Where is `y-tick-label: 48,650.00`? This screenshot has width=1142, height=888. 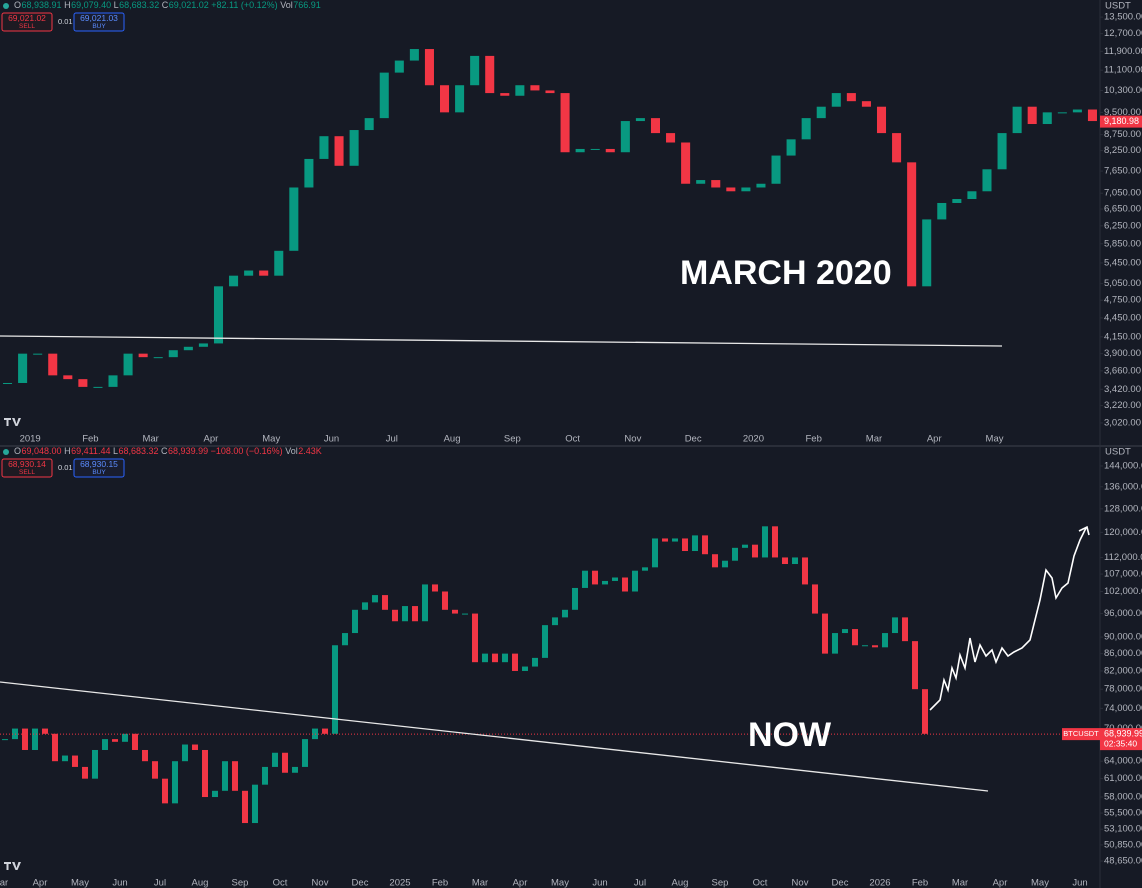 y-tick-label: 48,650.00 is located at coordinates (1123, 861).